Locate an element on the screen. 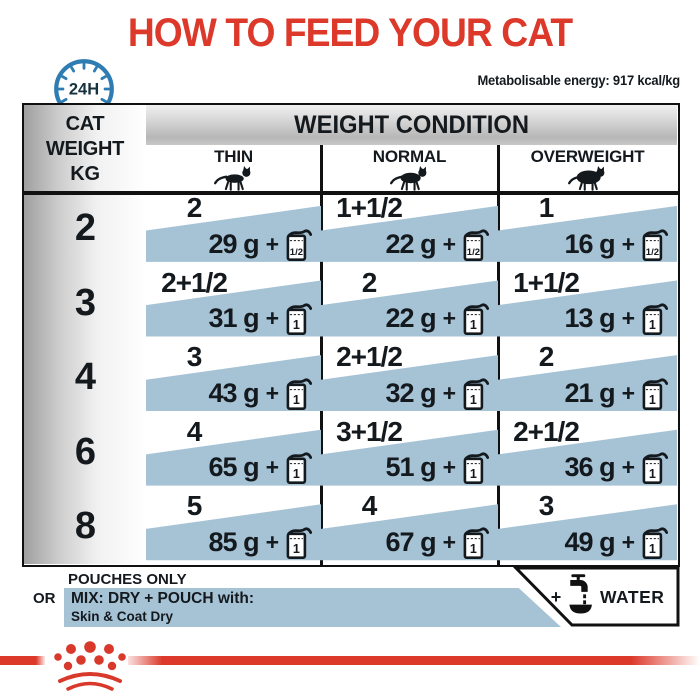 The height and width of the screenshot is (700, 700). grams-value: 29 g is located at coordinates (234, 243).